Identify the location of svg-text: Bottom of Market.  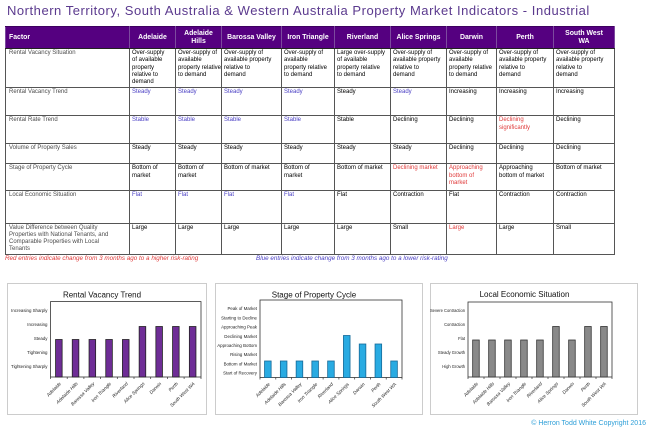
(241, 363).